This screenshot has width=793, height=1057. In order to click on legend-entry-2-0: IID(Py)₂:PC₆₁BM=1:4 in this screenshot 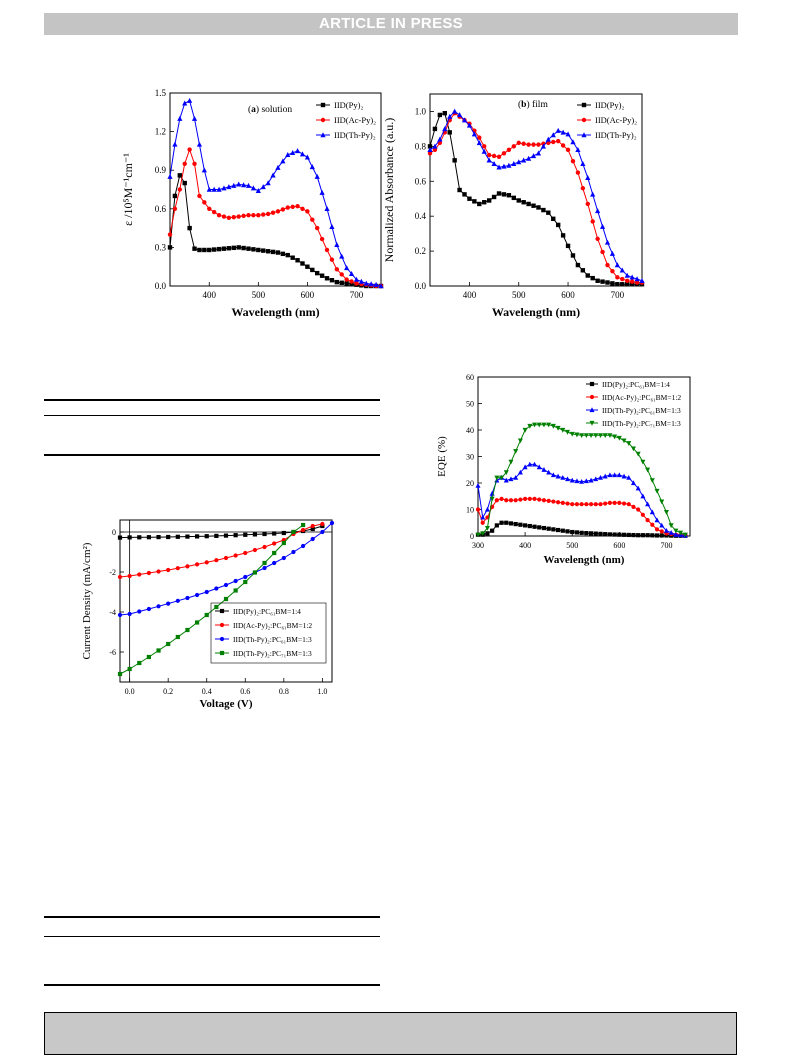, I will do `click(267, 611)`.